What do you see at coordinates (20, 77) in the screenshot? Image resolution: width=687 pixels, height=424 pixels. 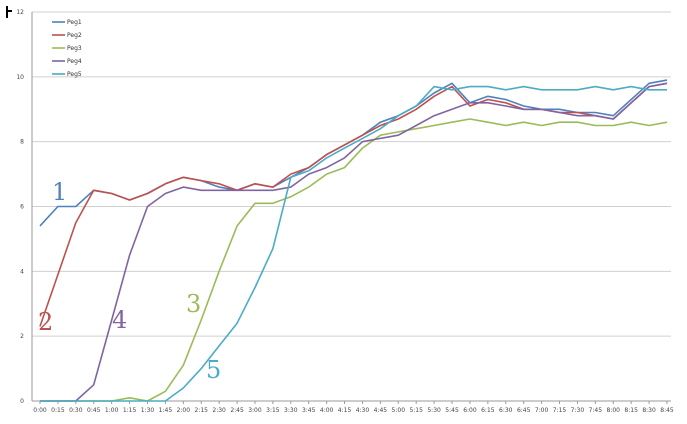 I see `y-tick-label: 10` at bounding box center [20, 77].